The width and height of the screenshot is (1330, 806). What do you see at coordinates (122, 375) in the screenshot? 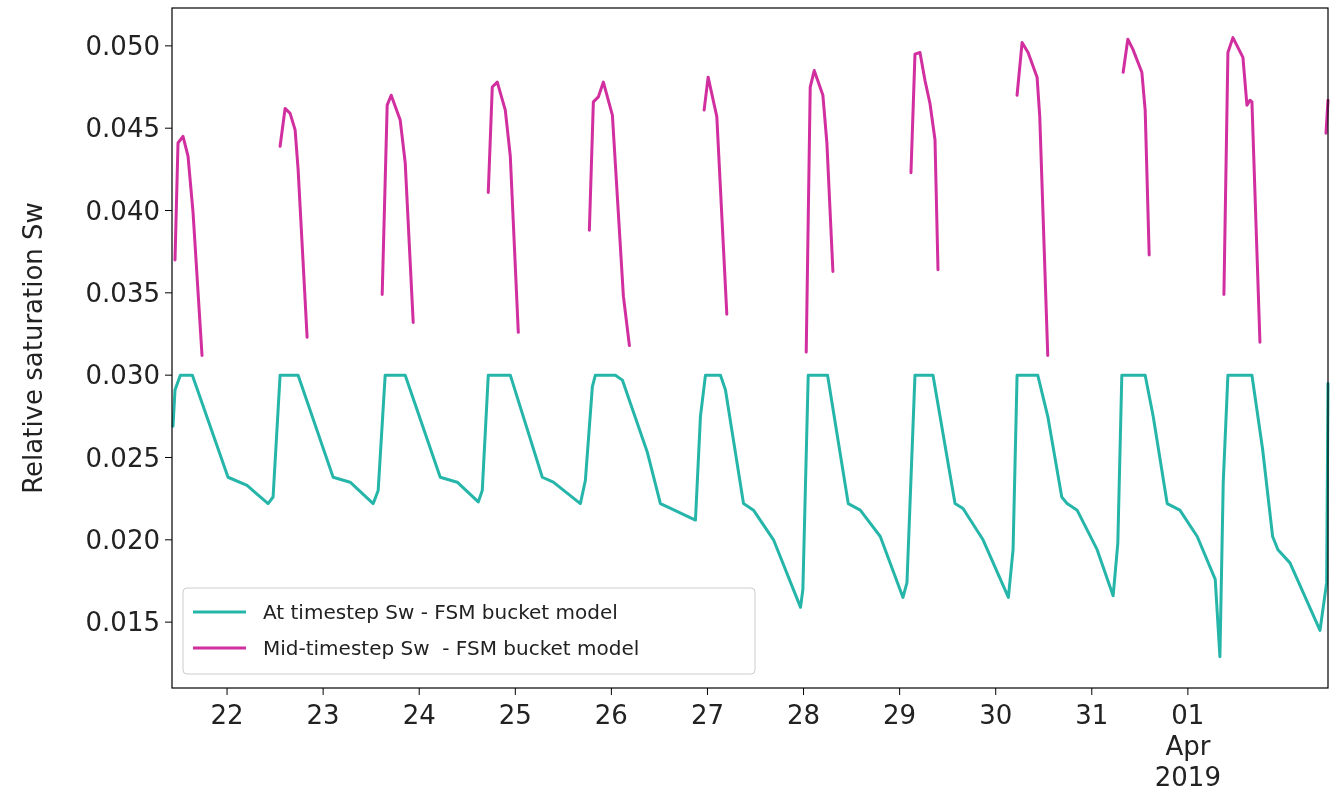
I see `y-tick-label: 0.030` at bounding box center [122, 375].